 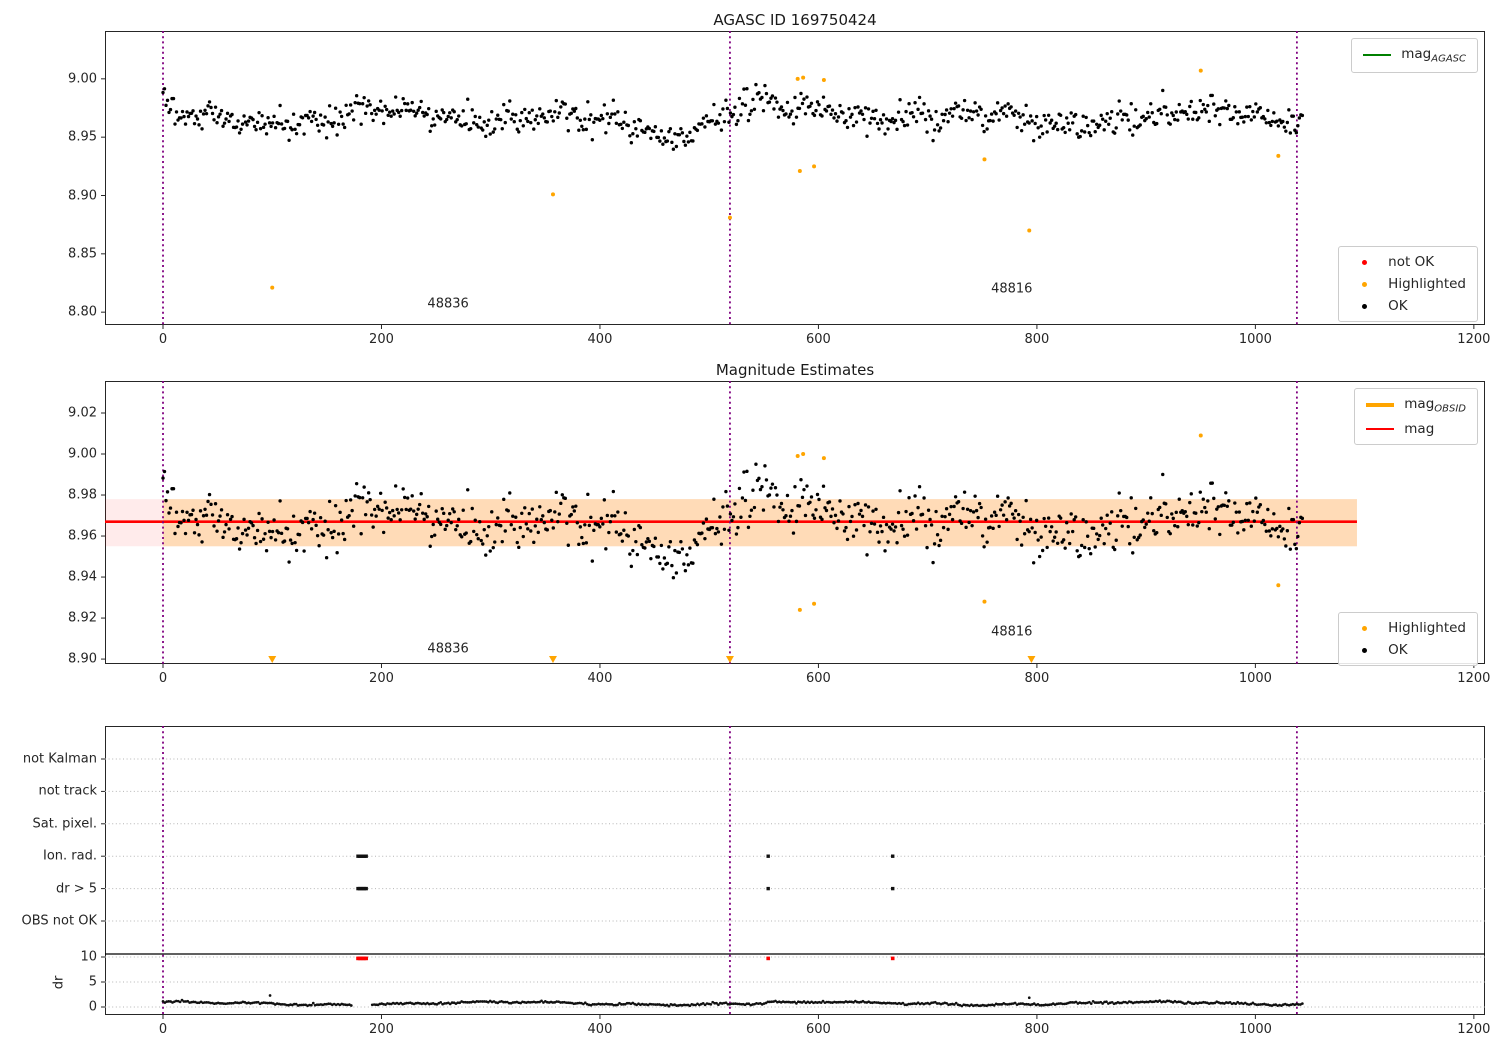 I want to click on middle-plot-legend-markers: Highlighted OK, so click(x=1408, y=639).